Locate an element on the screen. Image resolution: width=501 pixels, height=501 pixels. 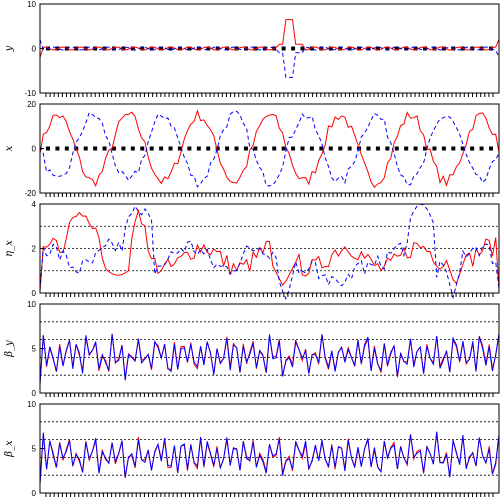
y-axis-label: x is located at coordinates (9, 148).